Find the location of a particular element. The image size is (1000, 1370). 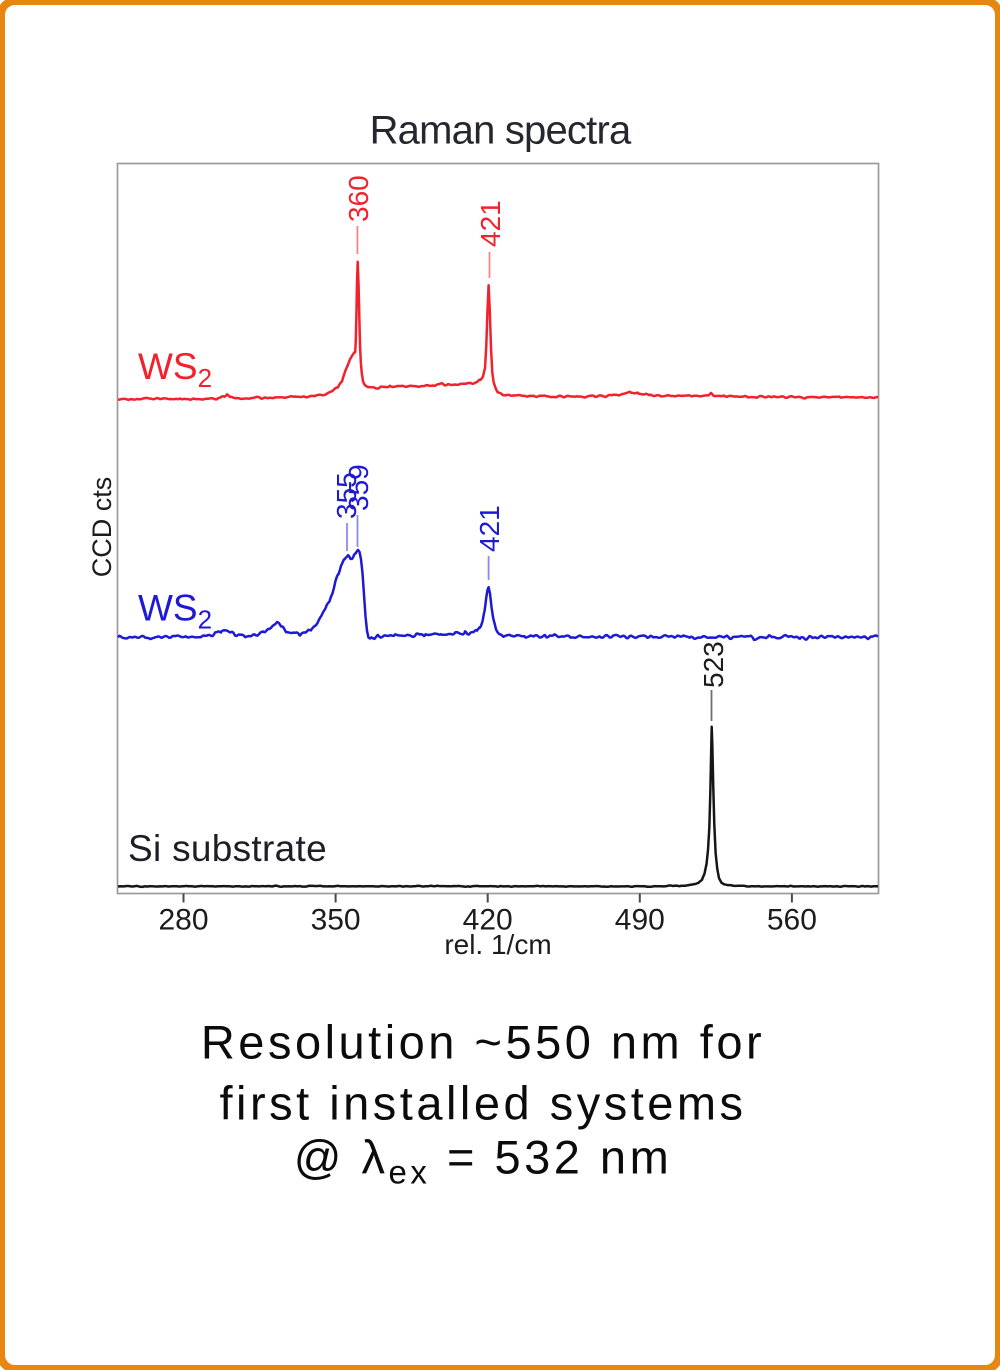

svg-text: first installed systems is located at coordinates (482, 1103).